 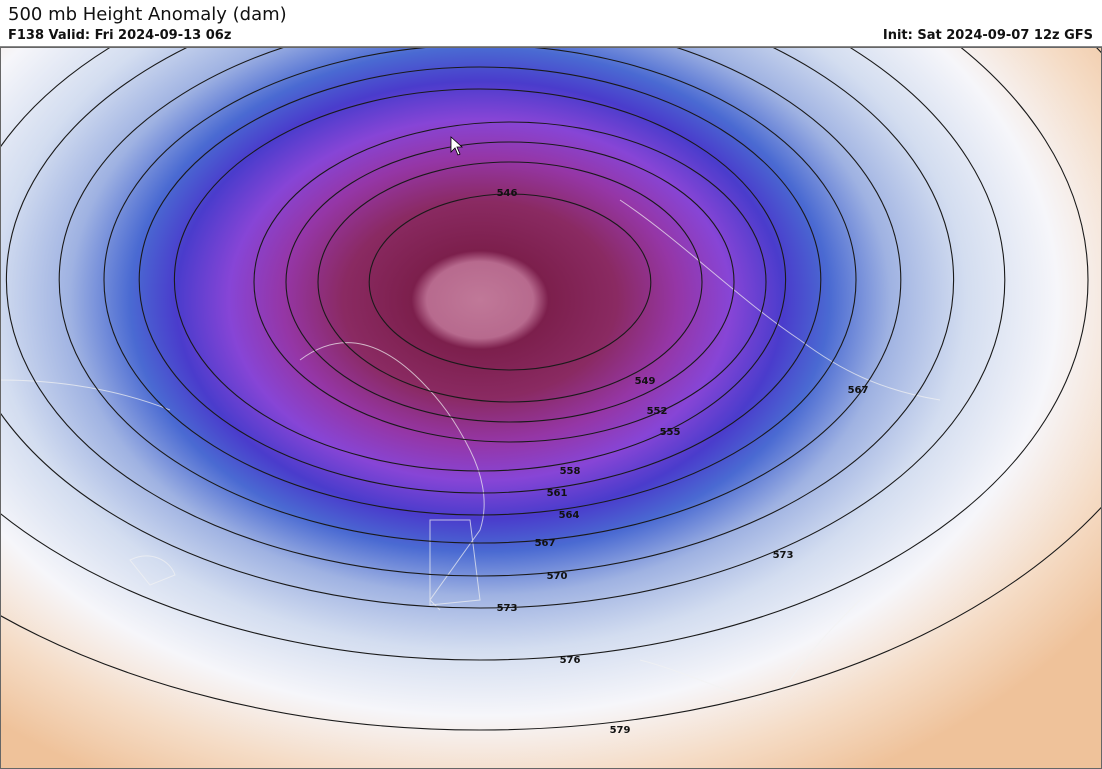 I want to click on map-title: 500 mb Height Anomaly (dam), so click(x=147, y=14).